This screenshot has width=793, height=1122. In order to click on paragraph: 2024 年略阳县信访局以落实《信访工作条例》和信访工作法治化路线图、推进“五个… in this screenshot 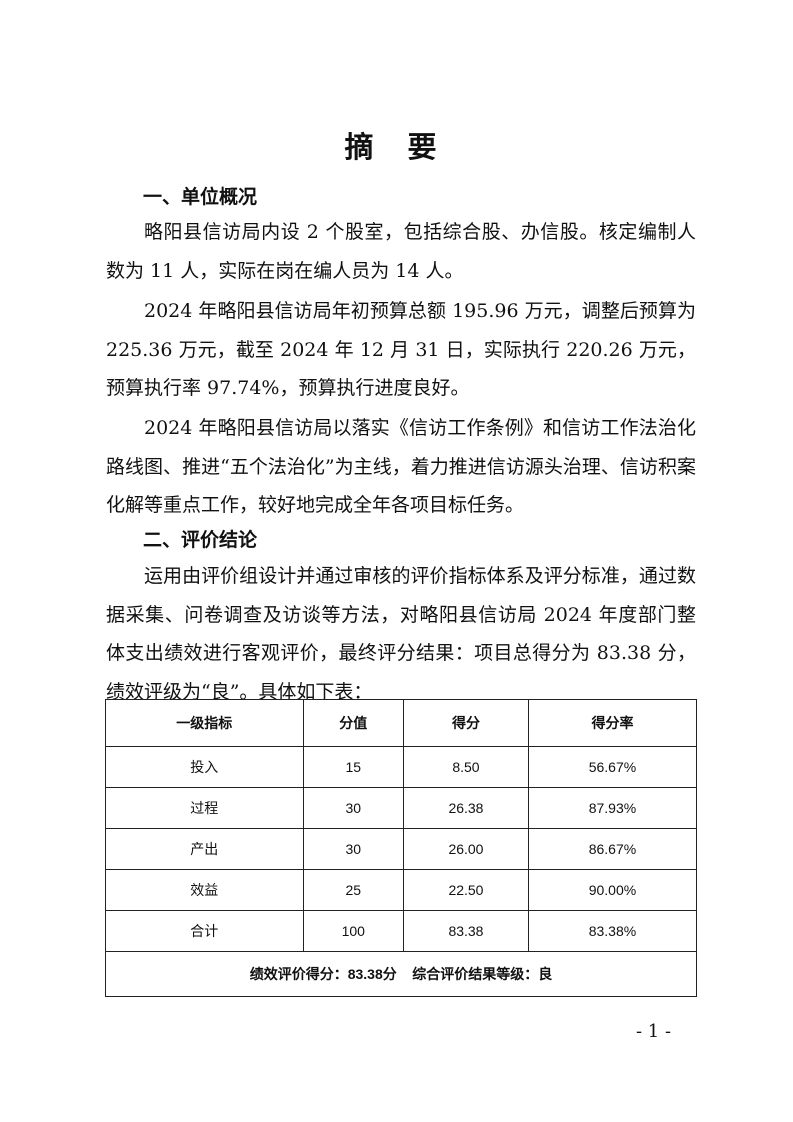, I will do `click(401, 466)`.